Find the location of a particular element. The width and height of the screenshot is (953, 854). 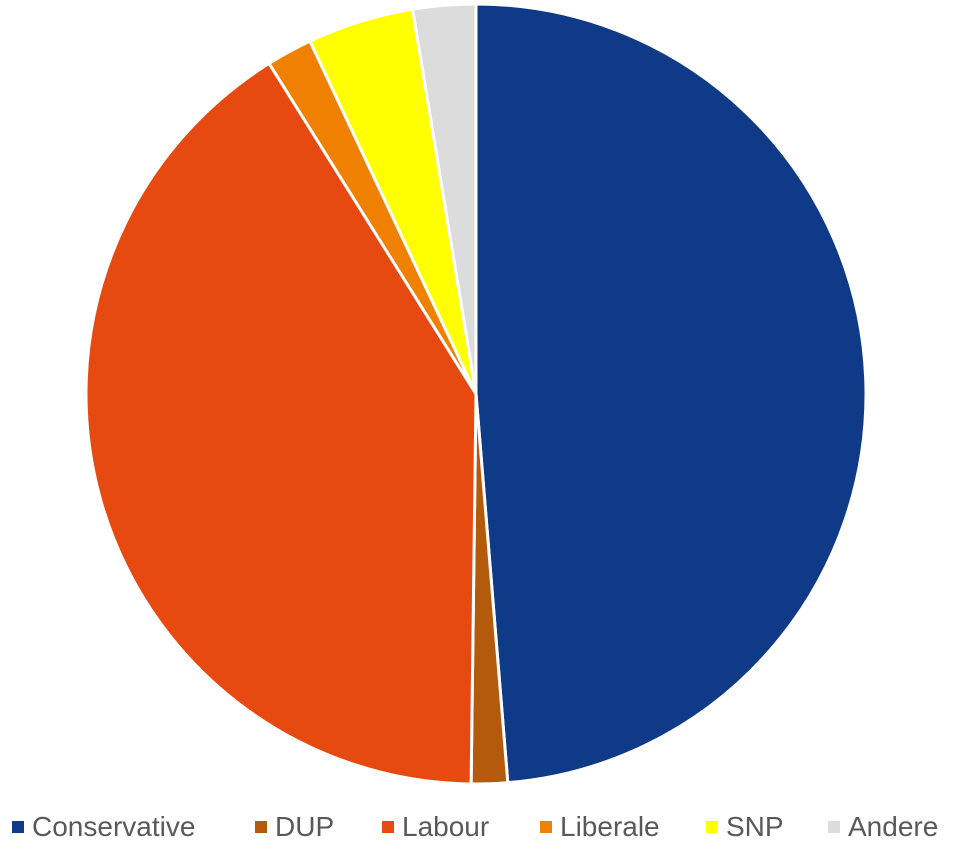

legend-item-liberale: Liberale is located at coordinates (600, 826).